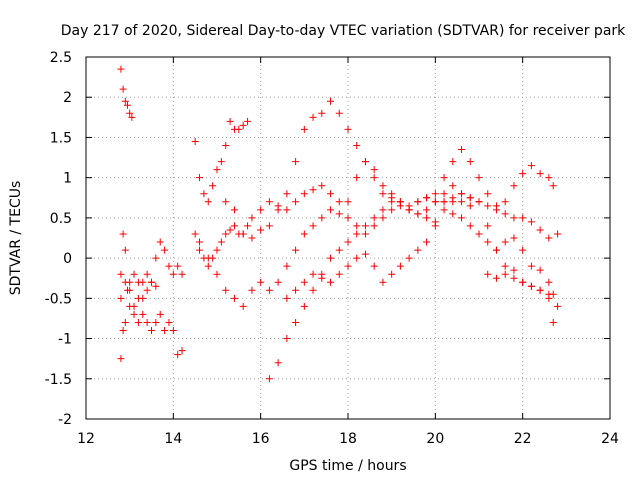 This screenshot has width=640, height=480. What do you see at coordinates (61, 219) in the screenshot?
I see `y-tick-label: 0.5` at bounding box center [61, 219].